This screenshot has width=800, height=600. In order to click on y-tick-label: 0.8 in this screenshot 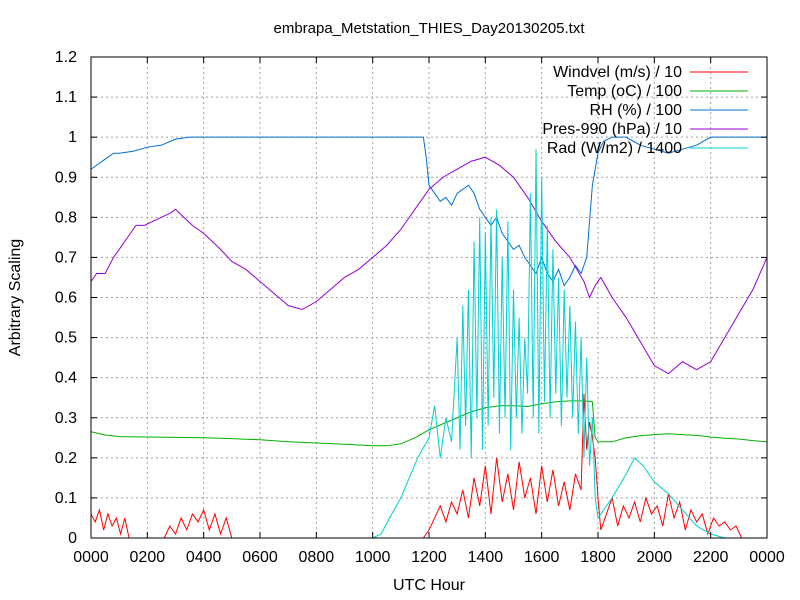, I will do `click(66, 217)`.